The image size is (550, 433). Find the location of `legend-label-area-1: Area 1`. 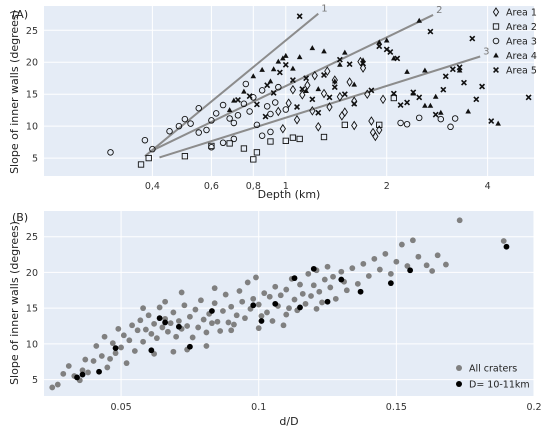

legend-label-area-1: Area 1 is located at coordinates (521, 13).